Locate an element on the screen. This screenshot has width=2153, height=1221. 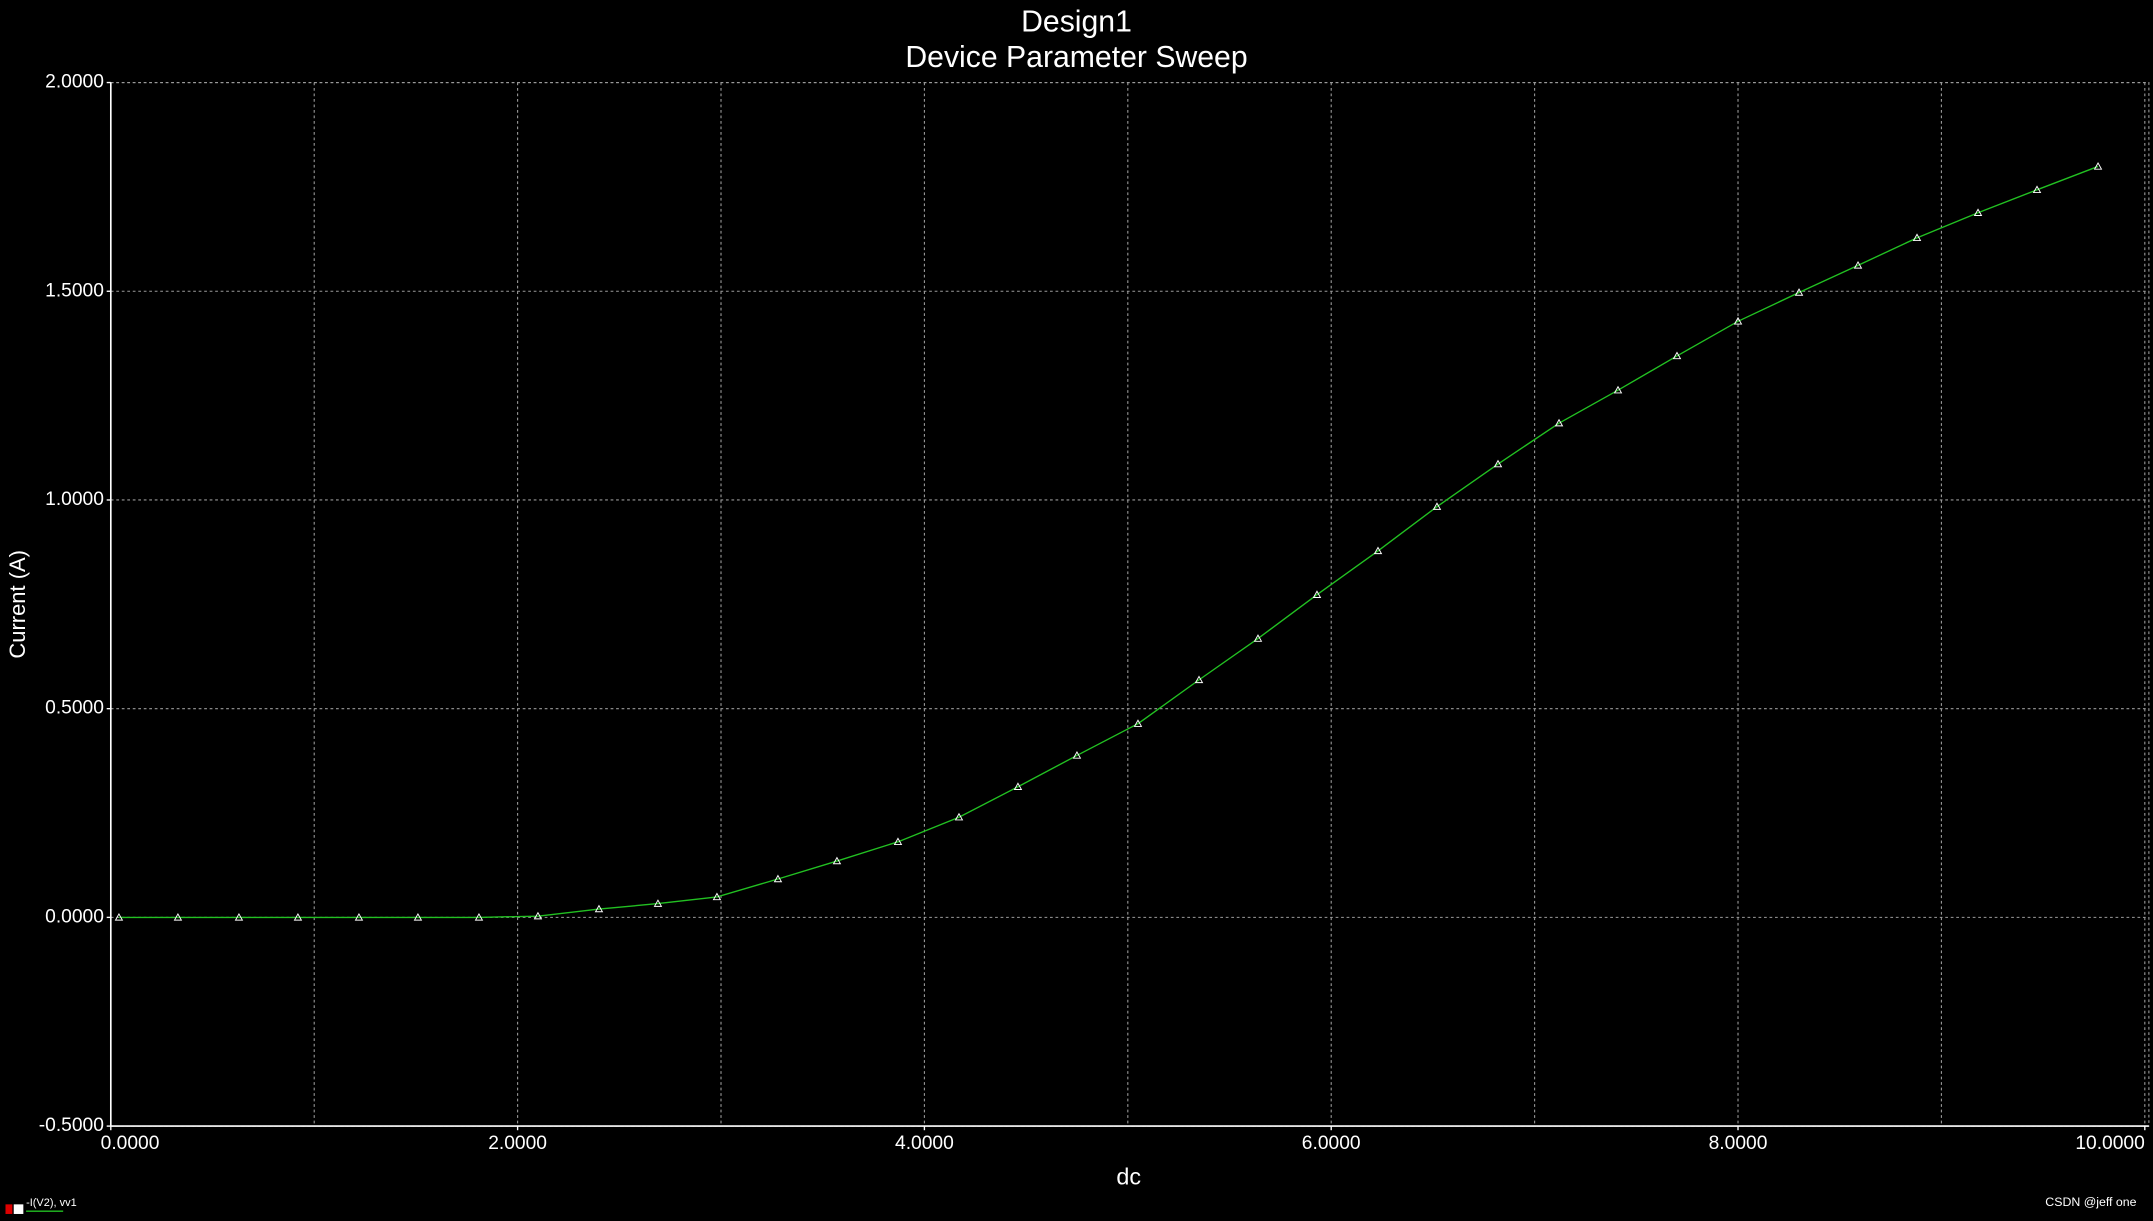
y-tick-label: 2.0000 is located at coordinates (74, 82).